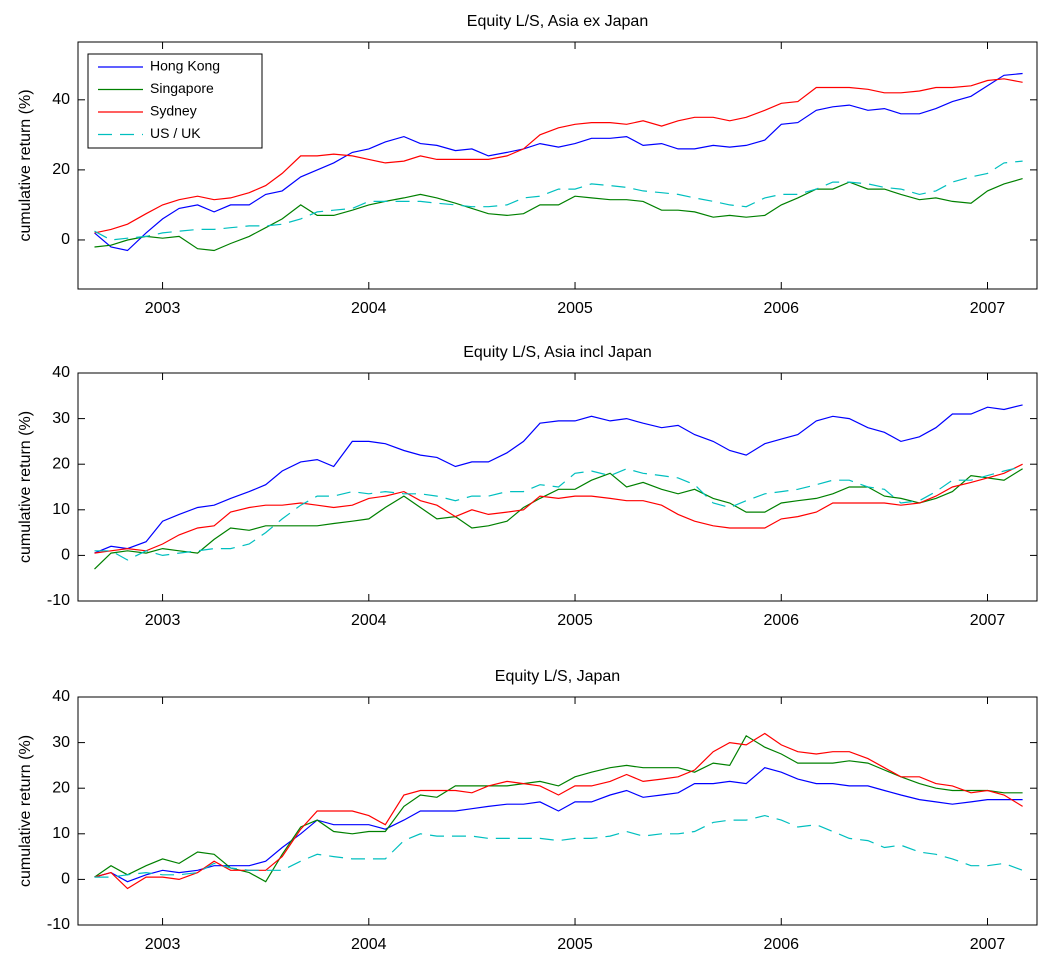 The image size is (1039, 954). I want to click on legend-label: US / UK, so click(175, 133).